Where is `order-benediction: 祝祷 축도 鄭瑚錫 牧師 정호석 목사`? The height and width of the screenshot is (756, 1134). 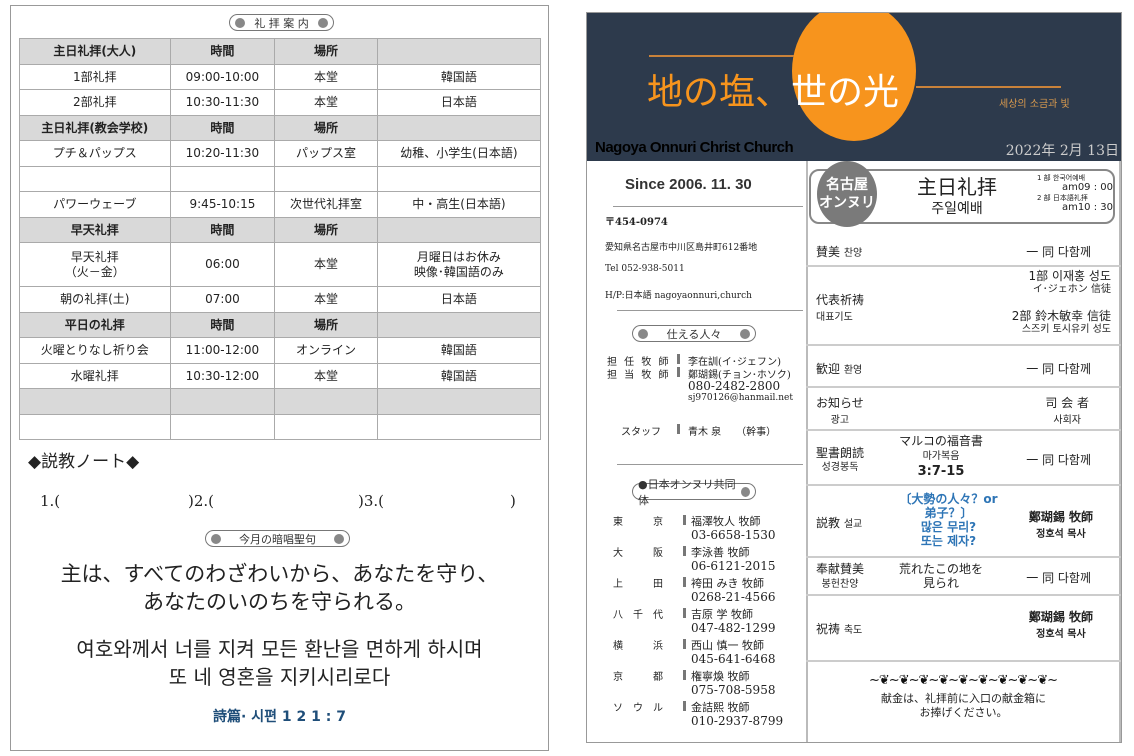 order-benediction: 祝祷 축도 鄭瑚錫 牧師 정호석 목사 is located at coordinates (963, 629).